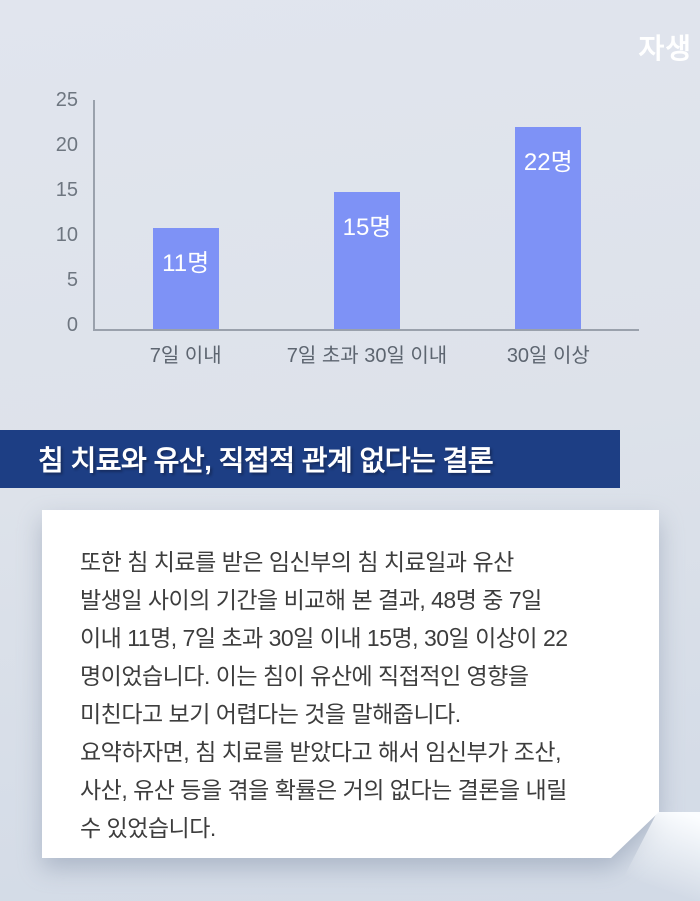  I want to click on bar-value-label: 11명, so click(186, 264).